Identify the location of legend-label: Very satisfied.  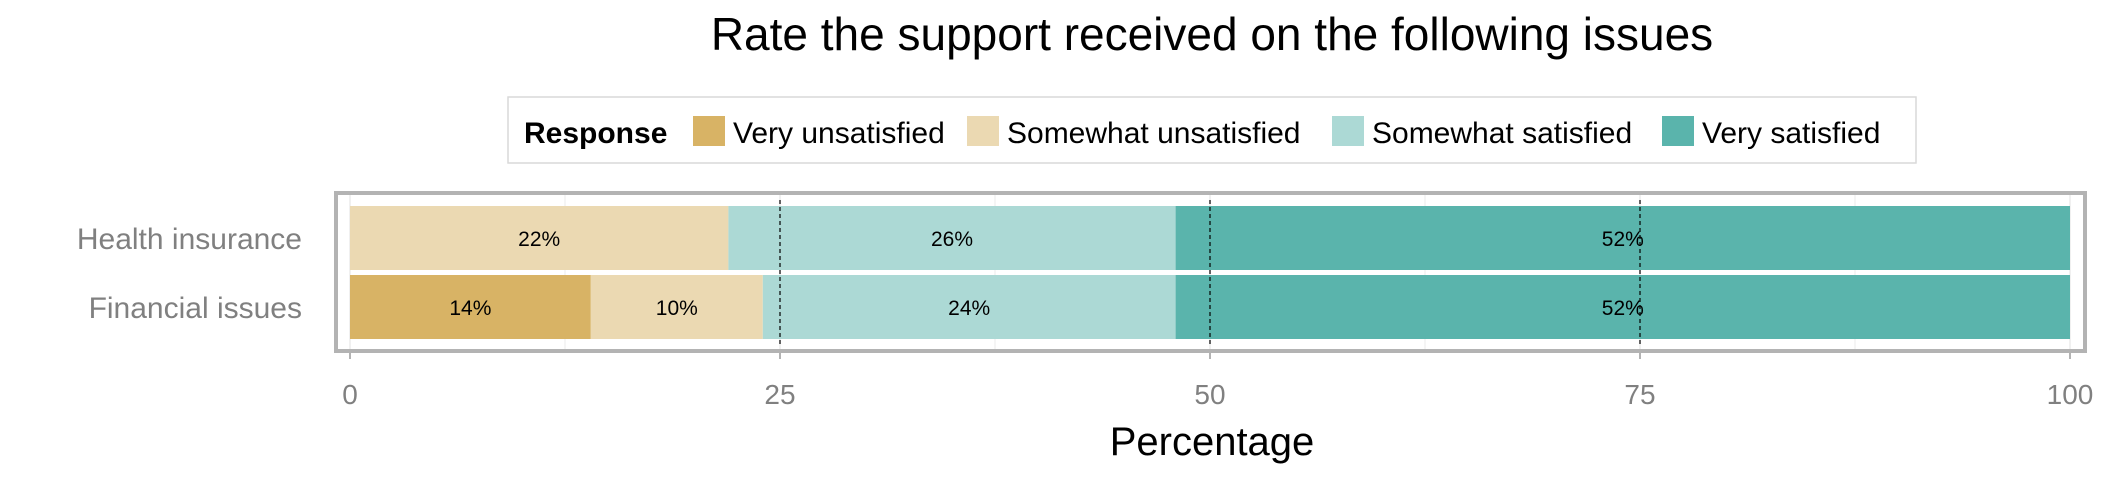
(1791, 133).